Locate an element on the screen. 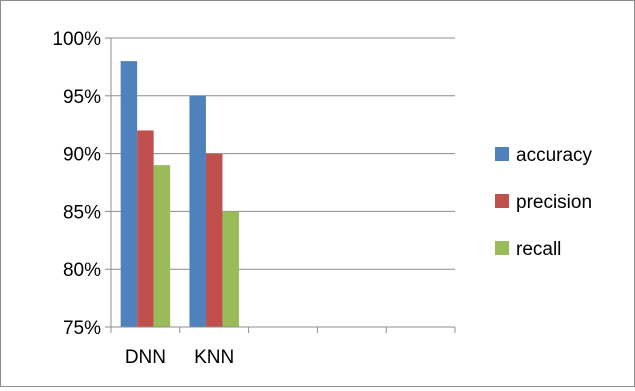 This screenshot has height=391, width=635. y-tick-label: 75% is located at coordinates (82, 328).